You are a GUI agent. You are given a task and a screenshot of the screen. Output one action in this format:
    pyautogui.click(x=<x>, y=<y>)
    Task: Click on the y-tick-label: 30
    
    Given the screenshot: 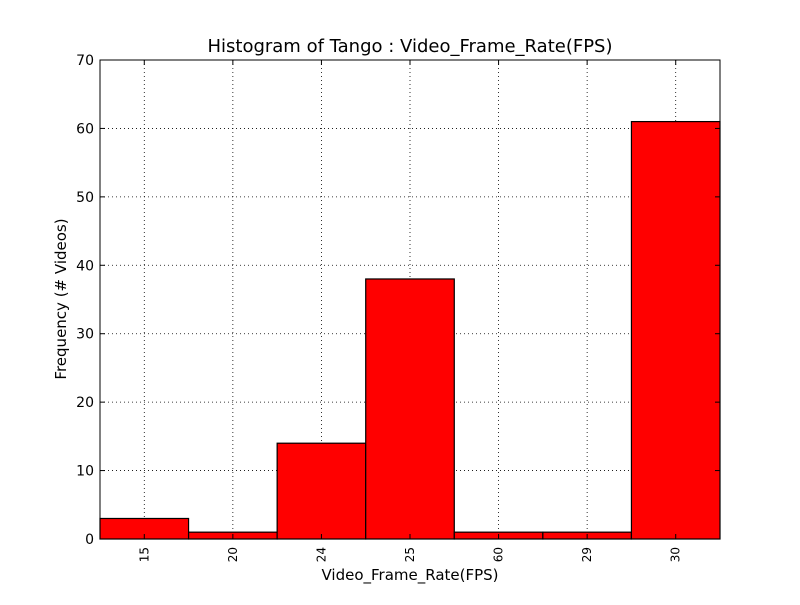 What is the action you would take?
    pyautogui.click(x=85, y=335)
    